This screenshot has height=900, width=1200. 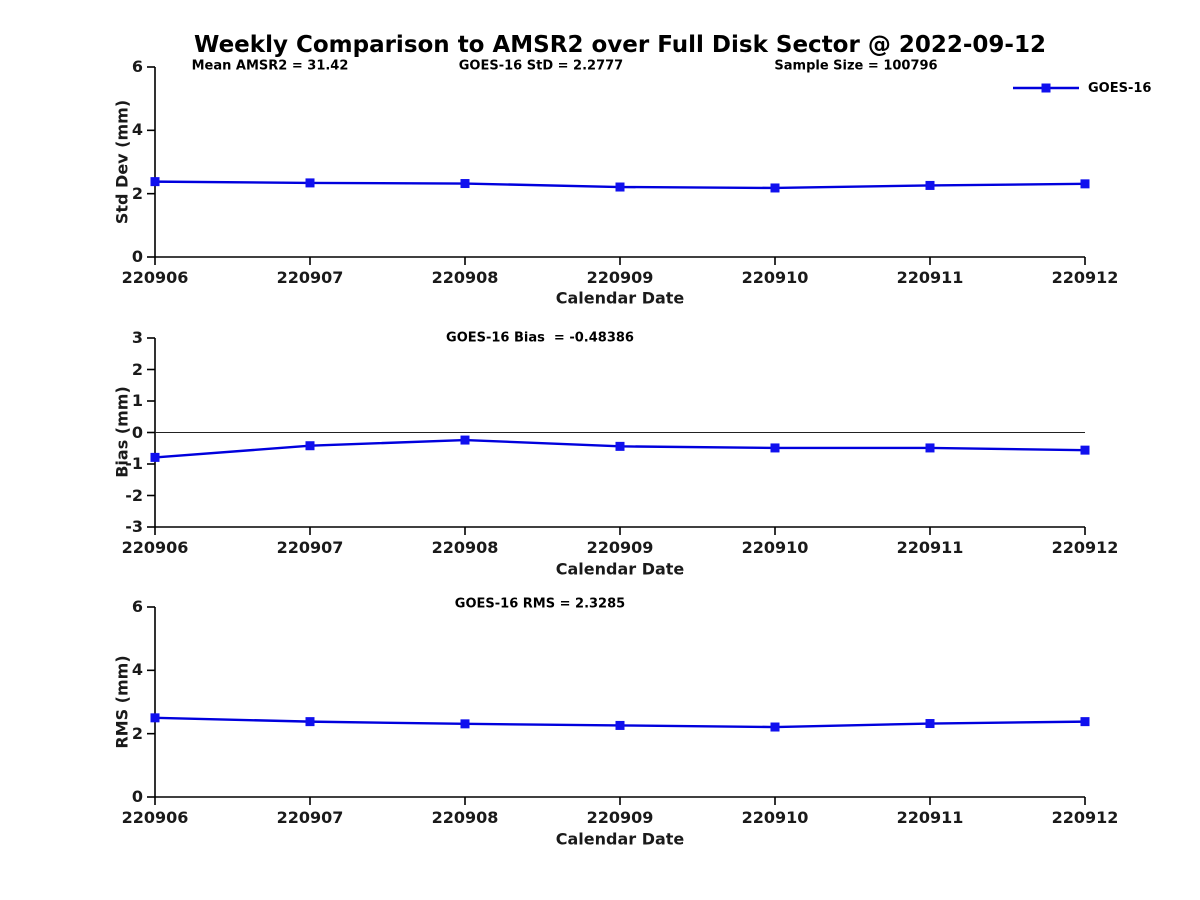 What do you see at coordinates (620, 839) in the screenshot?
I see `x-axis-label-calendar-date-3: Calendar Date` at bounding box center [620, 839].